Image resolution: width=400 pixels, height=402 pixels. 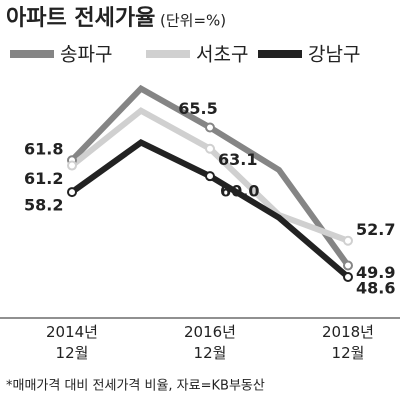 What do you see at coordinates (193, 21) in the screenshot?
I see `chart-unit: (단위=%)` at bounding box center [193, 21].